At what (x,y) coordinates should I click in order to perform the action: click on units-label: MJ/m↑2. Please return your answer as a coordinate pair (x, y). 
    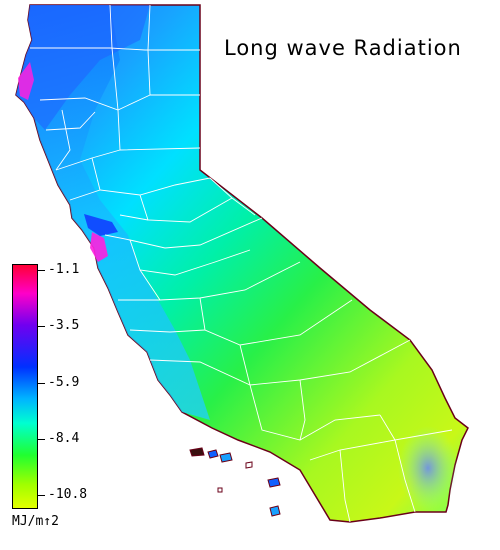
    Looking at the image, I should click on (35, 521).